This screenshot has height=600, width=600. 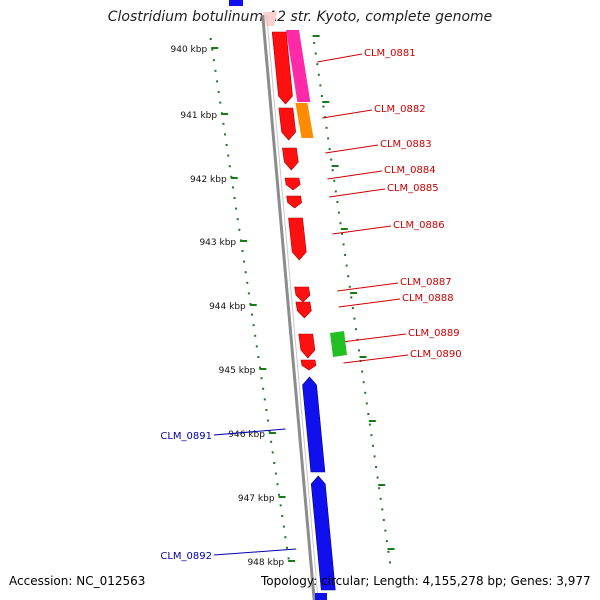 I want to click on gene-label: CLM_0883, so click(x=406, y=144).